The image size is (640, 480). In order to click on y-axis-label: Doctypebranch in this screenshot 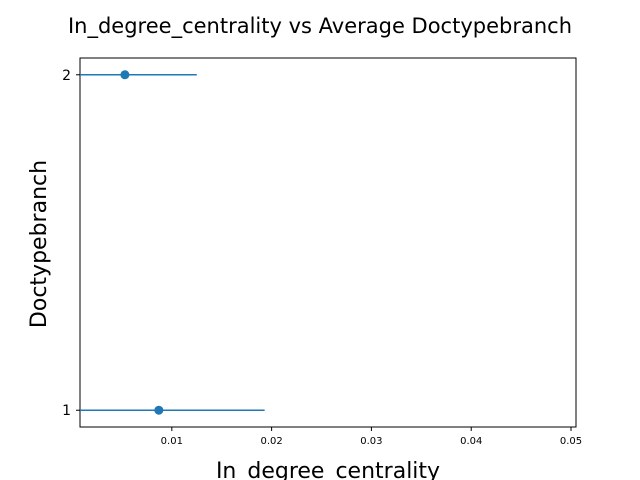, I will do `click(39, 244)`.